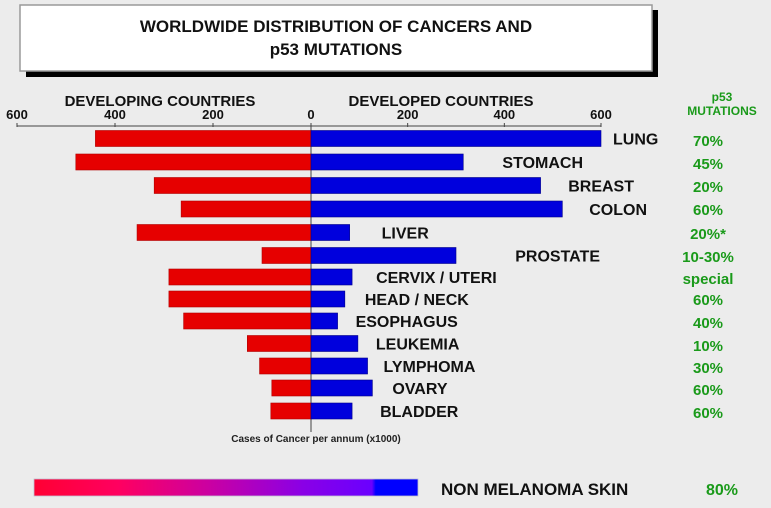  What do you see at coordinates (618, 210) in the screenshot?
I see `category-label: COLON` at bounding box center [618, 210].